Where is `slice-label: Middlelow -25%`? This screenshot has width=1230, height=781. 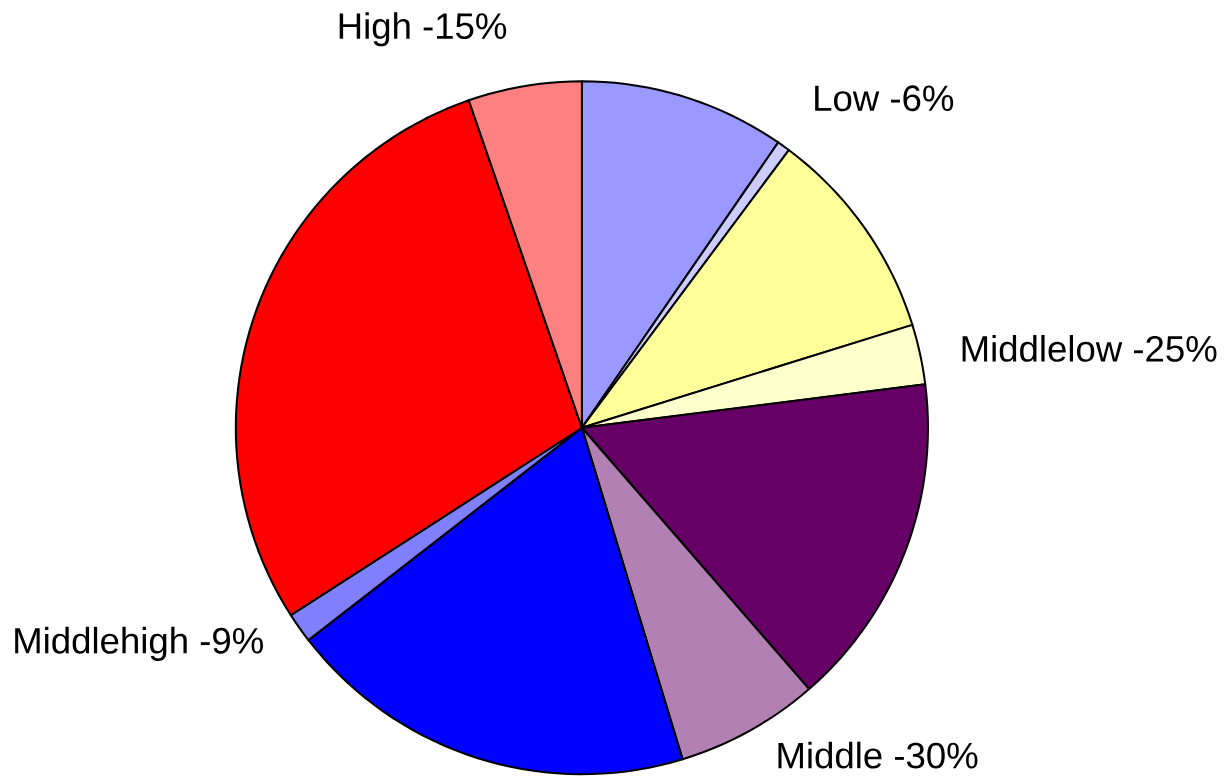
slice-label: Middlelow -25% is located at coordinates (1089, 348).